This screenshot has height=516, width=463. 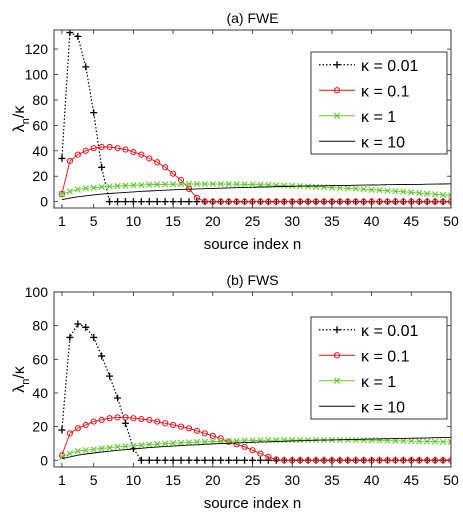 I want to click on y-tick-label: 60, so click(x=40, y=125).